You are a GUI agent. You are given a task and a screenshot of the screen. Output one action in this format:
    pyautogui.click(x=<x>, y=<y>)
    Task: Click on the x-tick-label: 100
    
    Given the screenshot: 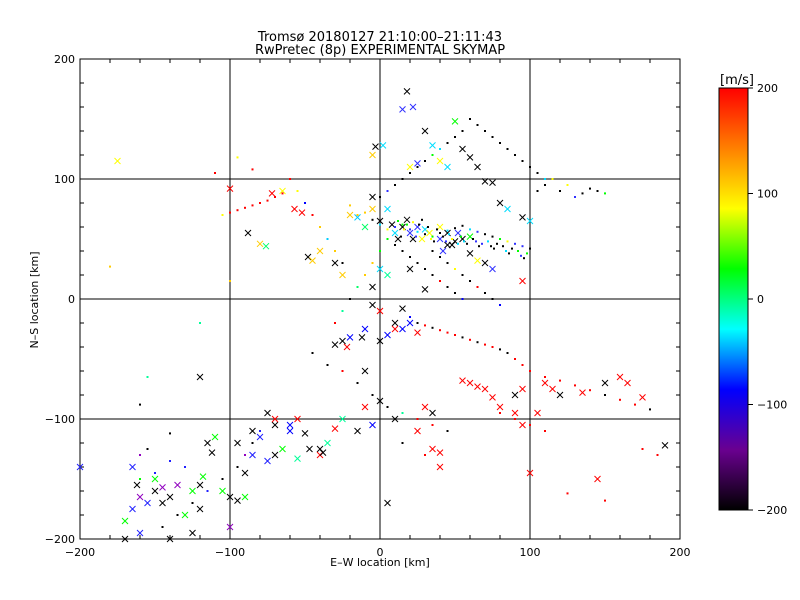 What is the action you would take?
    pyautogui.click(x=530, y=552)
    